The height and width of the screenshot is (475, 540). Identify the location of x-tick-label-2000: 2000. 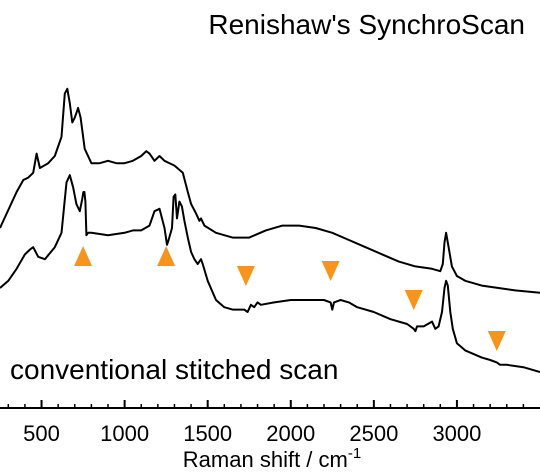
(290, 433).